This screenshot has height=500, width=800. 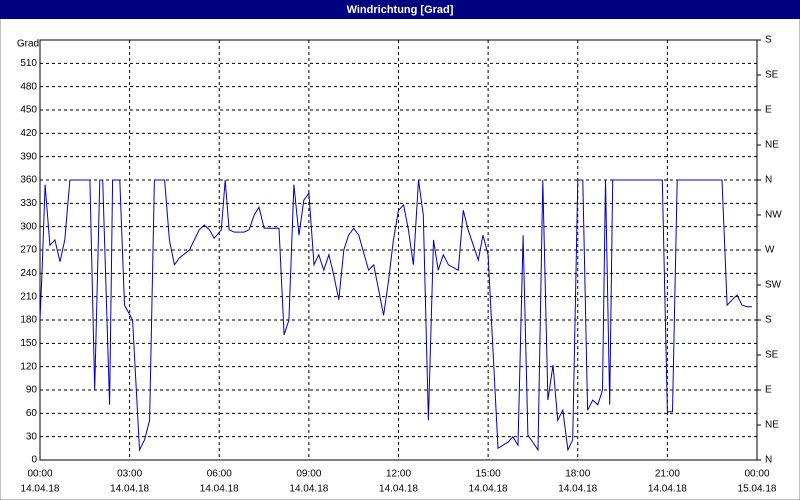 I want to click on y-tick-label: 450, so click(x=28, y=110).